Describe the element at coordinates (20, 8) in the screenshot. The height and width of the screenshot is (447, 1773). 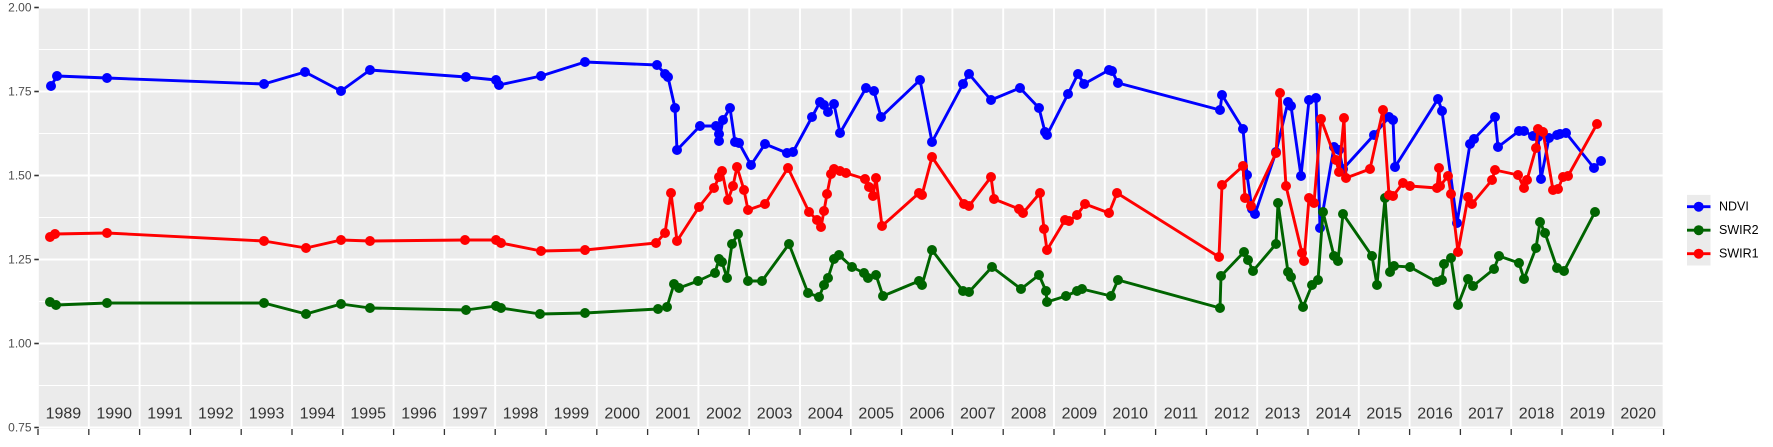
I see `svg-text: 2.00` at that location.